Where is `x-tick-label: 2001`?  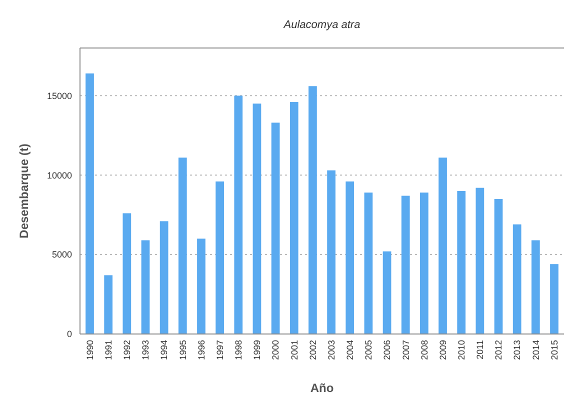
x-tick-label: 2001 is located at coordinates (294, 350).